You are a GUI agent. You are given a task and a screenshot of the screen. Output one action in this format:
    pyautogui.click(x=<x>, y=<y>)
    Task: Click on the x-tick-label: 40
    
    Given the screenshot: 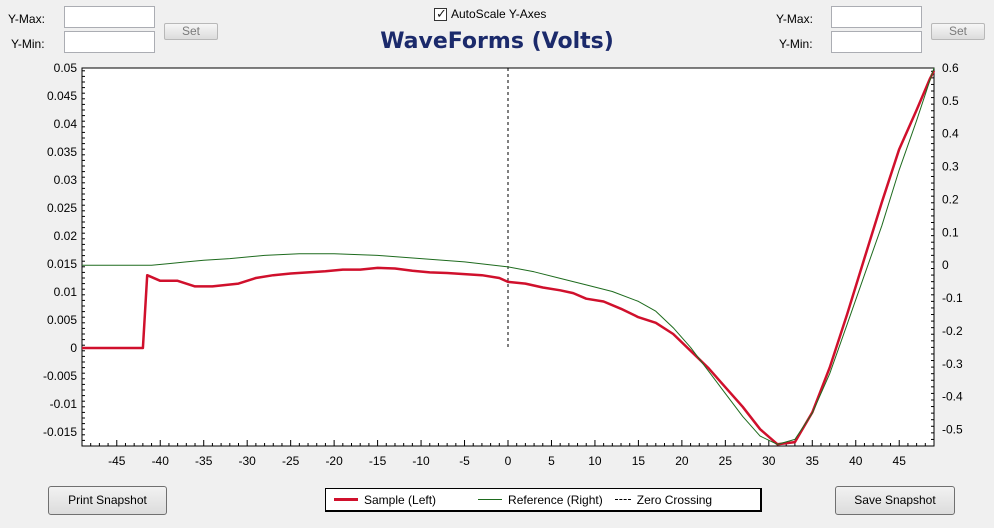 What is the action you would take?
    pyautogui.click(x=856, y=461)
    